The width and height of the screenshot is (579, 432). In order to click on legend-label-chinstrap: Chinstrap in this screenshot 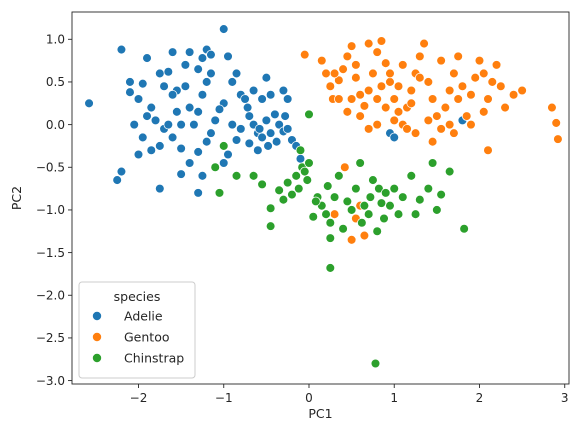, I will do `click(154, 358)`.